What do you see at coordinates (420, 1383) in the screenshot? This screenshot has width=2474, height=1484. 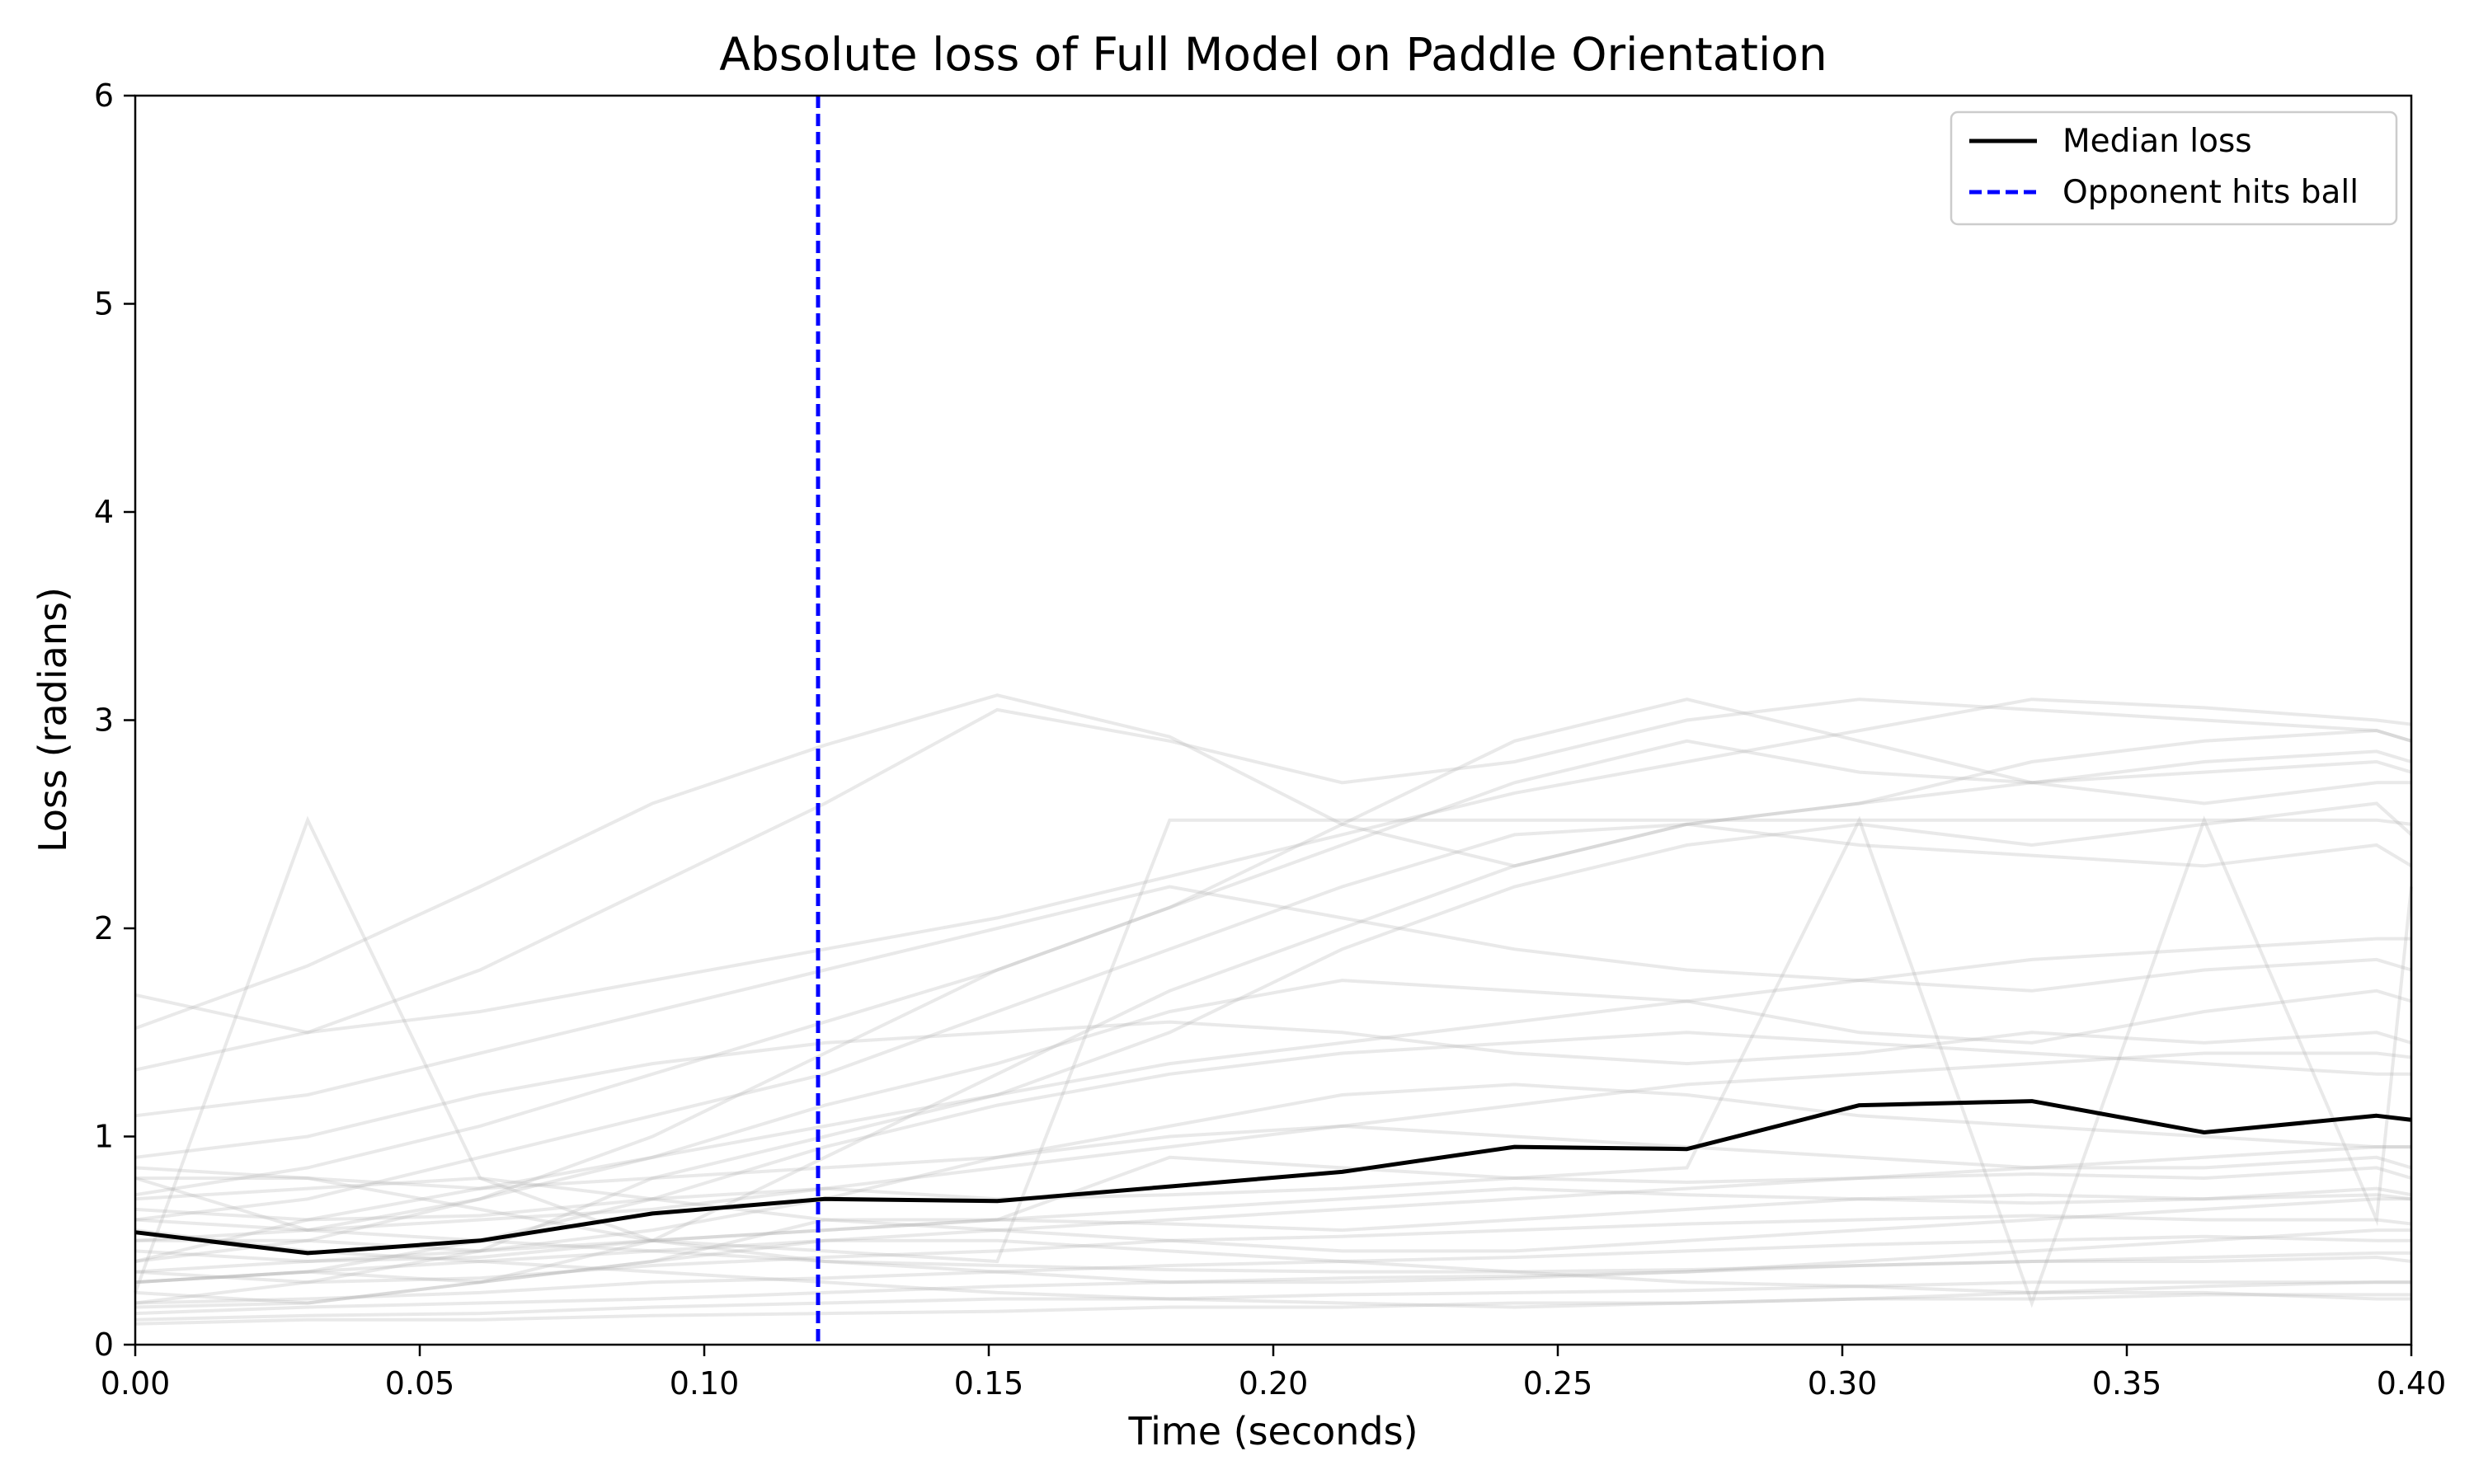 I see `x-tick-label: 0.05` at bounding box center [420, 1383].